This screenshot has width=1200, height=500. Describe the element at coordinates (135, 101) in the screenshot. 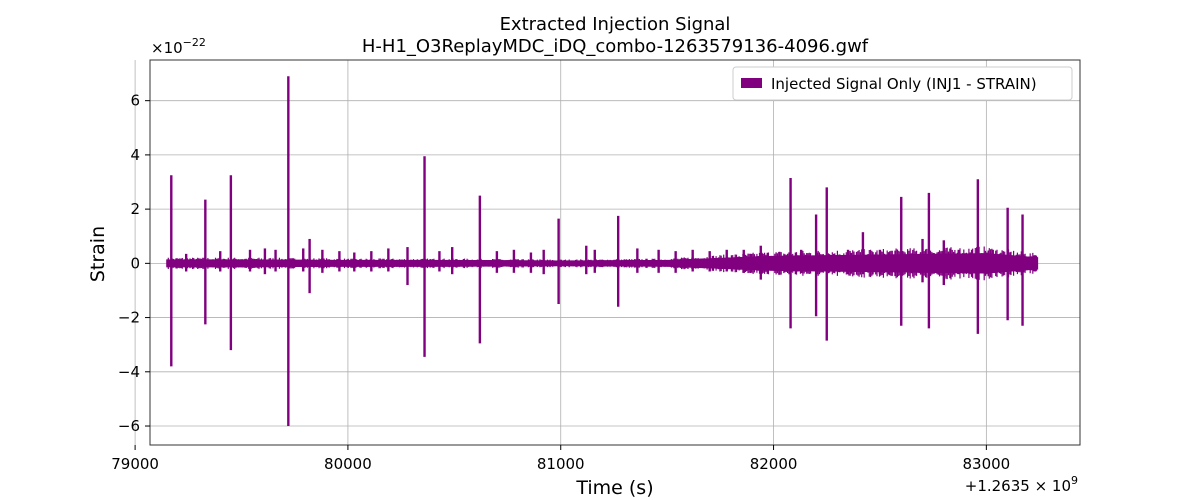

I see `y-tick-label: 6` at that location.